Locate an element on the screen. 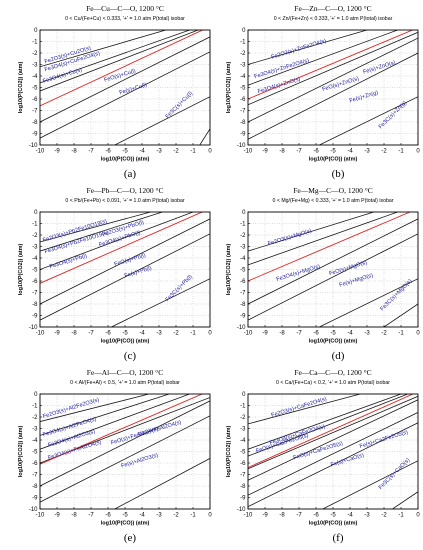  chart-title: Fe—Pb—C—O, 1200 °C is located at coordinates (125, 190).